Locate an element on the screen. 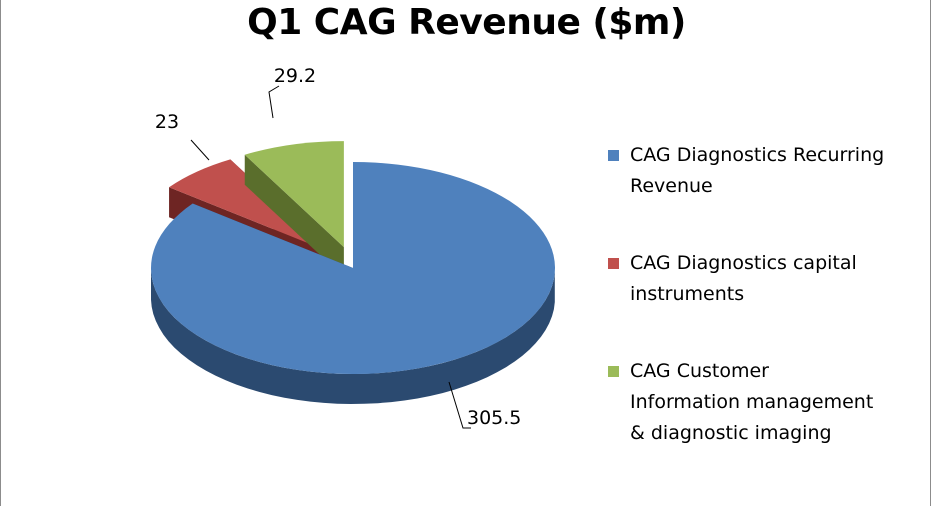 The width and height of the screenshot is (931, 506). chart-title: Q1 CAG Revenue ($m) is located at coordinates (466, 22).